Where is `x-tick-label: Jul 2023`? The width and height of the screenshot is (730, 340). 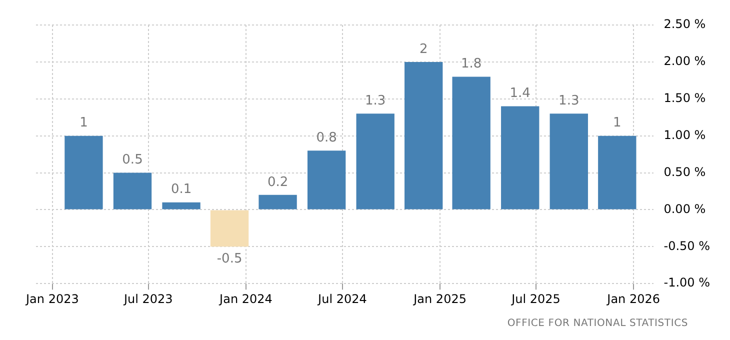
x-tick-label: Jul 2023 is located at coordinates (147, 299).